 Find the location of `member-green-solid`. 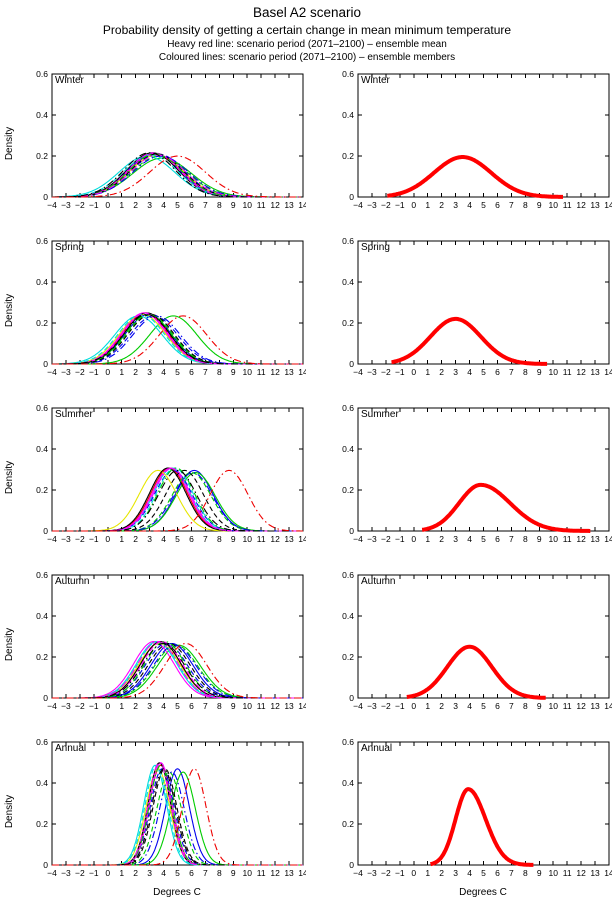

member-green-solid is located at coordinates (177, 671).